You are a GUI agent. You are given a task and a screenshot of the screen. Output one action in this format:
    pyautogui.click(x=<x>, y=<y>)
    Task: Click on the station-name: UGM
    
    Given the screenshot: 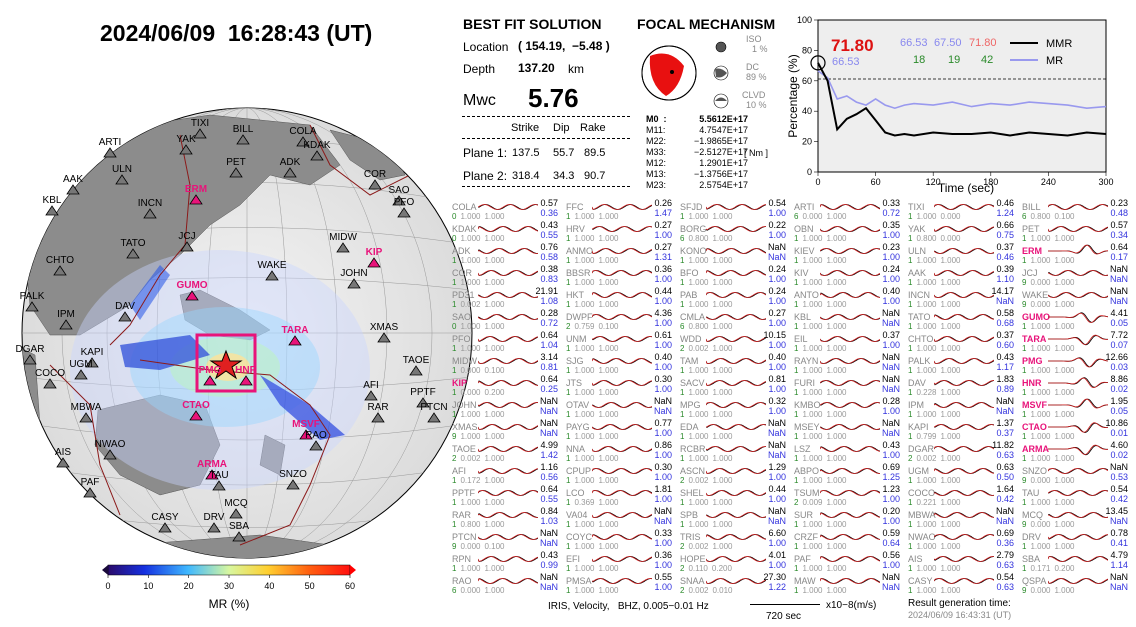 What is the action you would take?
    pyautogui.click(x=918, y=471)
    